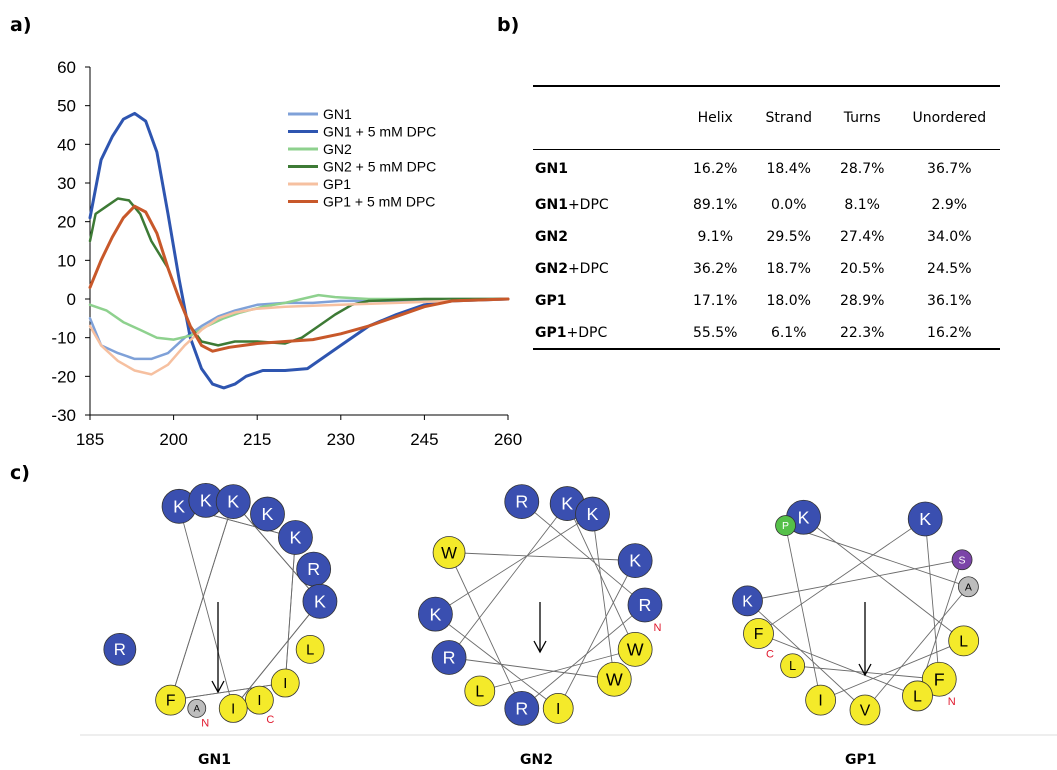 Image resolution: width=1057 pixels, height=770 pixels. What do you see at coordinates (861, 760) in the screenshot?
I see `wheel-title-gp1: GP1` at bounding box center [861, 760].